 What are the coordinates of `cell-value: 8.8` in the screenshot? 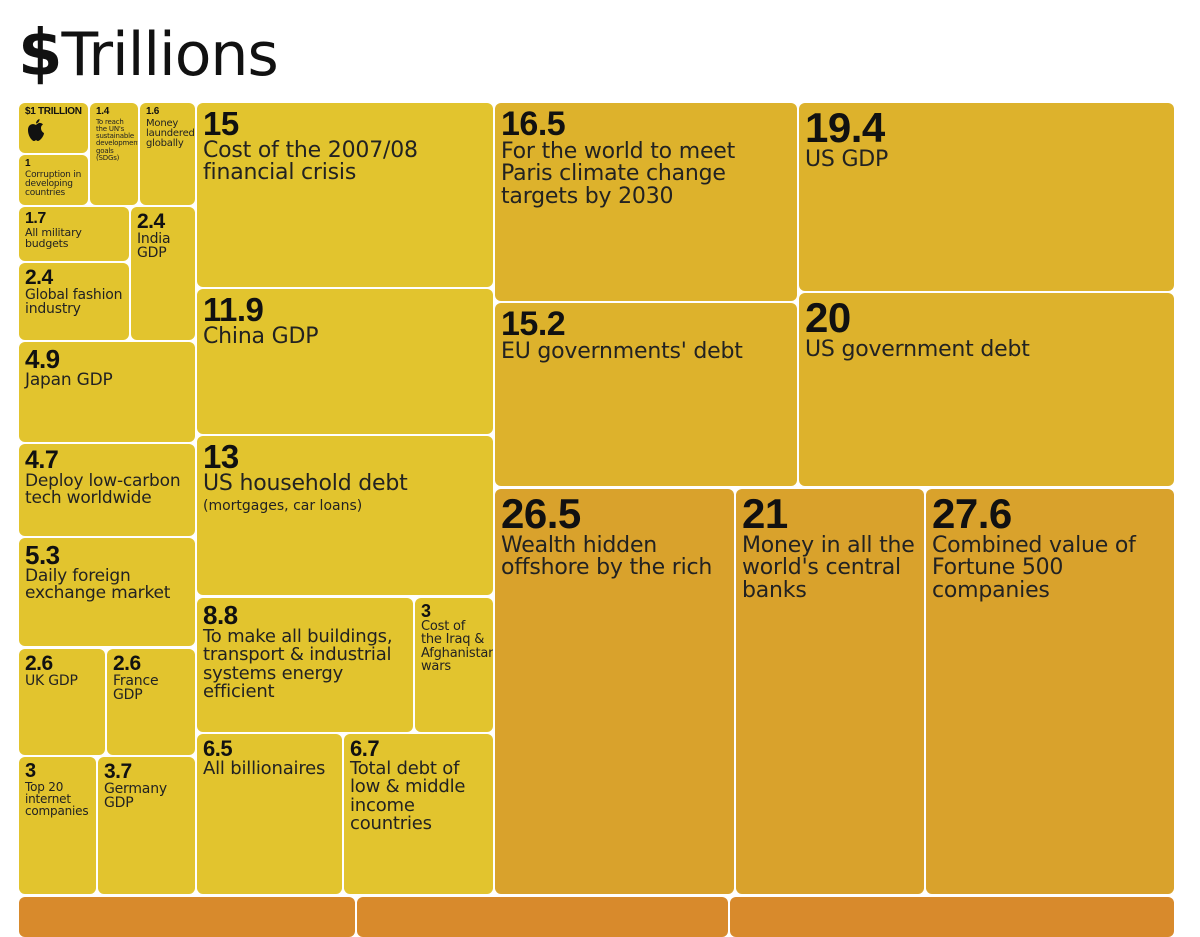 It's located at (220, 615).